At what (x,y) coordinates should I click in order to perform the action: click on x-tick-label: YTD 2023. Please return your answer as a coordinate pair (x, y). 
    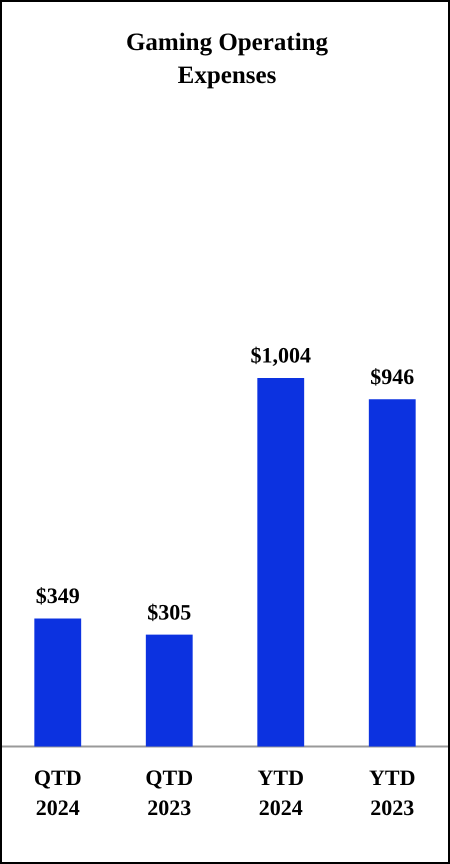
    Looking at the image, I should click on (392, 792).